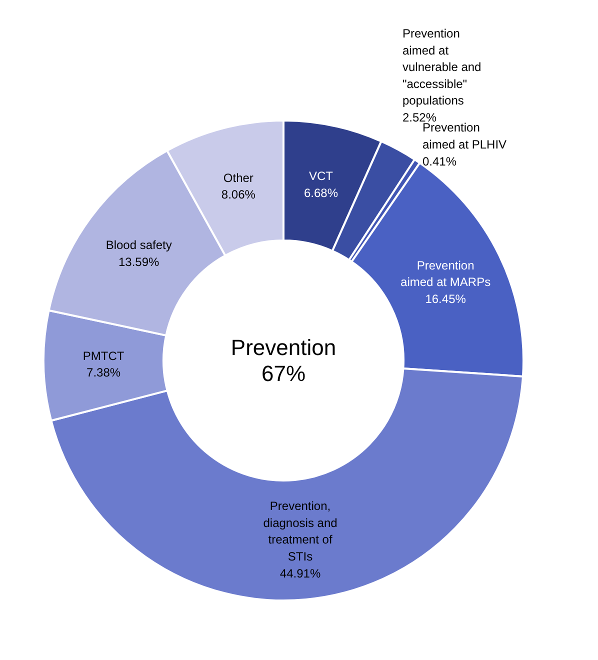  I want to click on data-label: 13.59%, so click(139, 261).